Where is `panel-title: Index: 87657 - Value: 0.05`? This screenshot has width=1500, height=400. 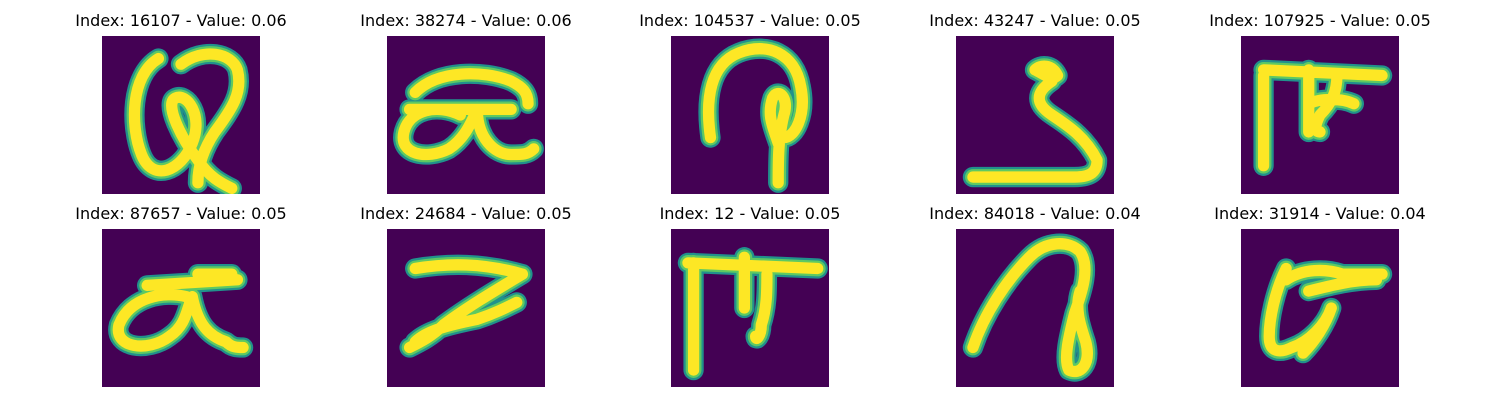
panel-title: Index: 87657 - Value: 0.05 is located at coordinates (181, 213).